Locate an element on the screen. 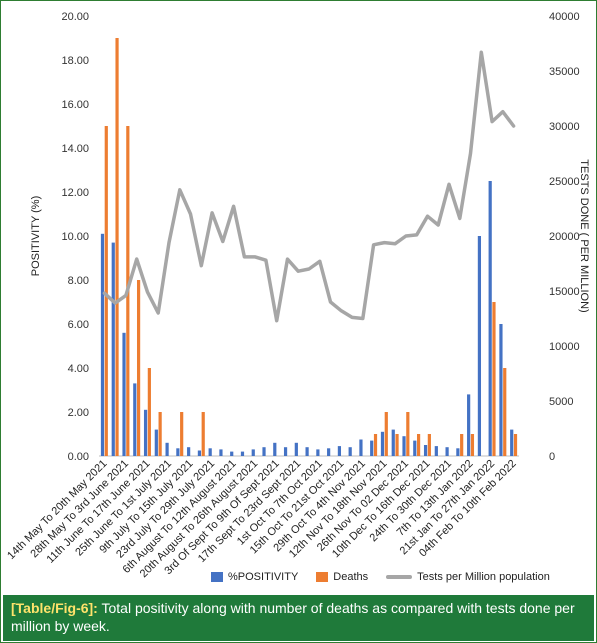 The width and height of the screenshot is (597, 643). legend-item-deaths: Deaths is located at coordinates (342, 577).